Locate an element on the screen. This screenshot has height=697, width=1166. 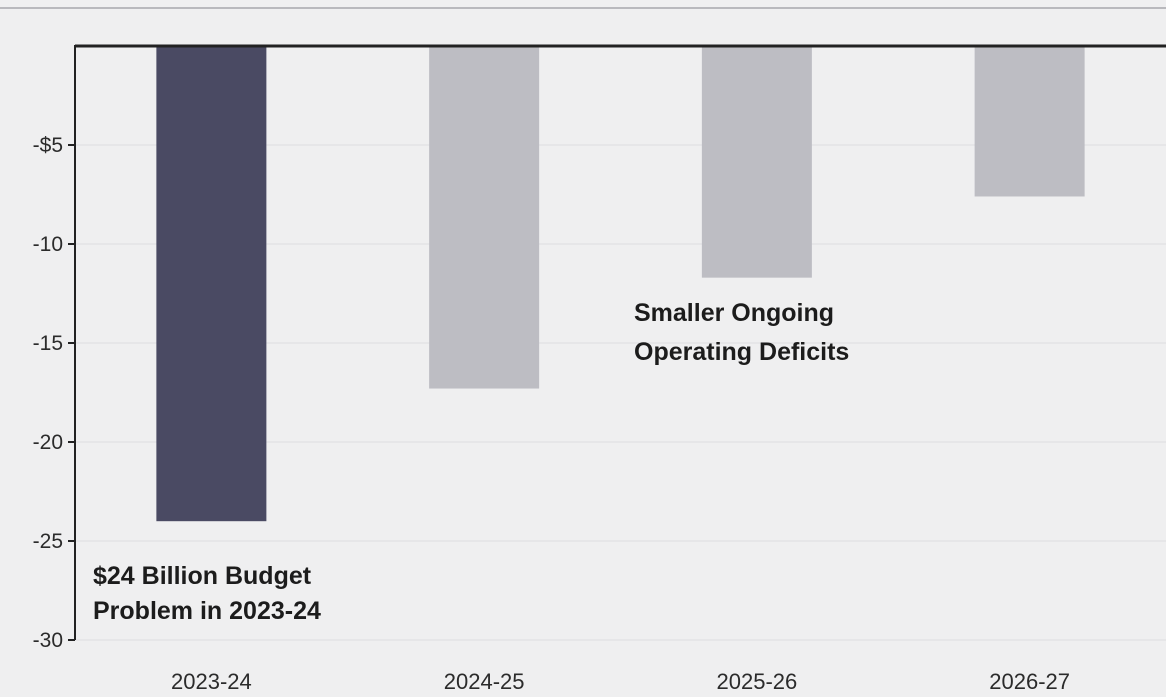
annotation-ongoing-deficits-line-1: Smaller Ongoing is located at coordinates (734, 313).